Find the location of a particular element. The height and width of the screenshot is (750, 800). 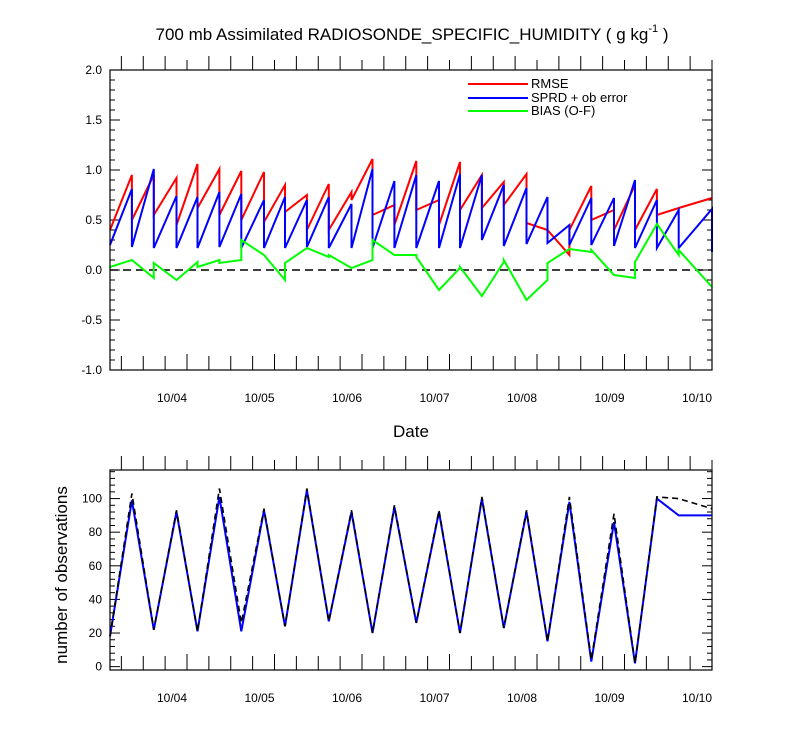

bottom-chart-ylabel: number of observations is located at coordinates (61, 575).